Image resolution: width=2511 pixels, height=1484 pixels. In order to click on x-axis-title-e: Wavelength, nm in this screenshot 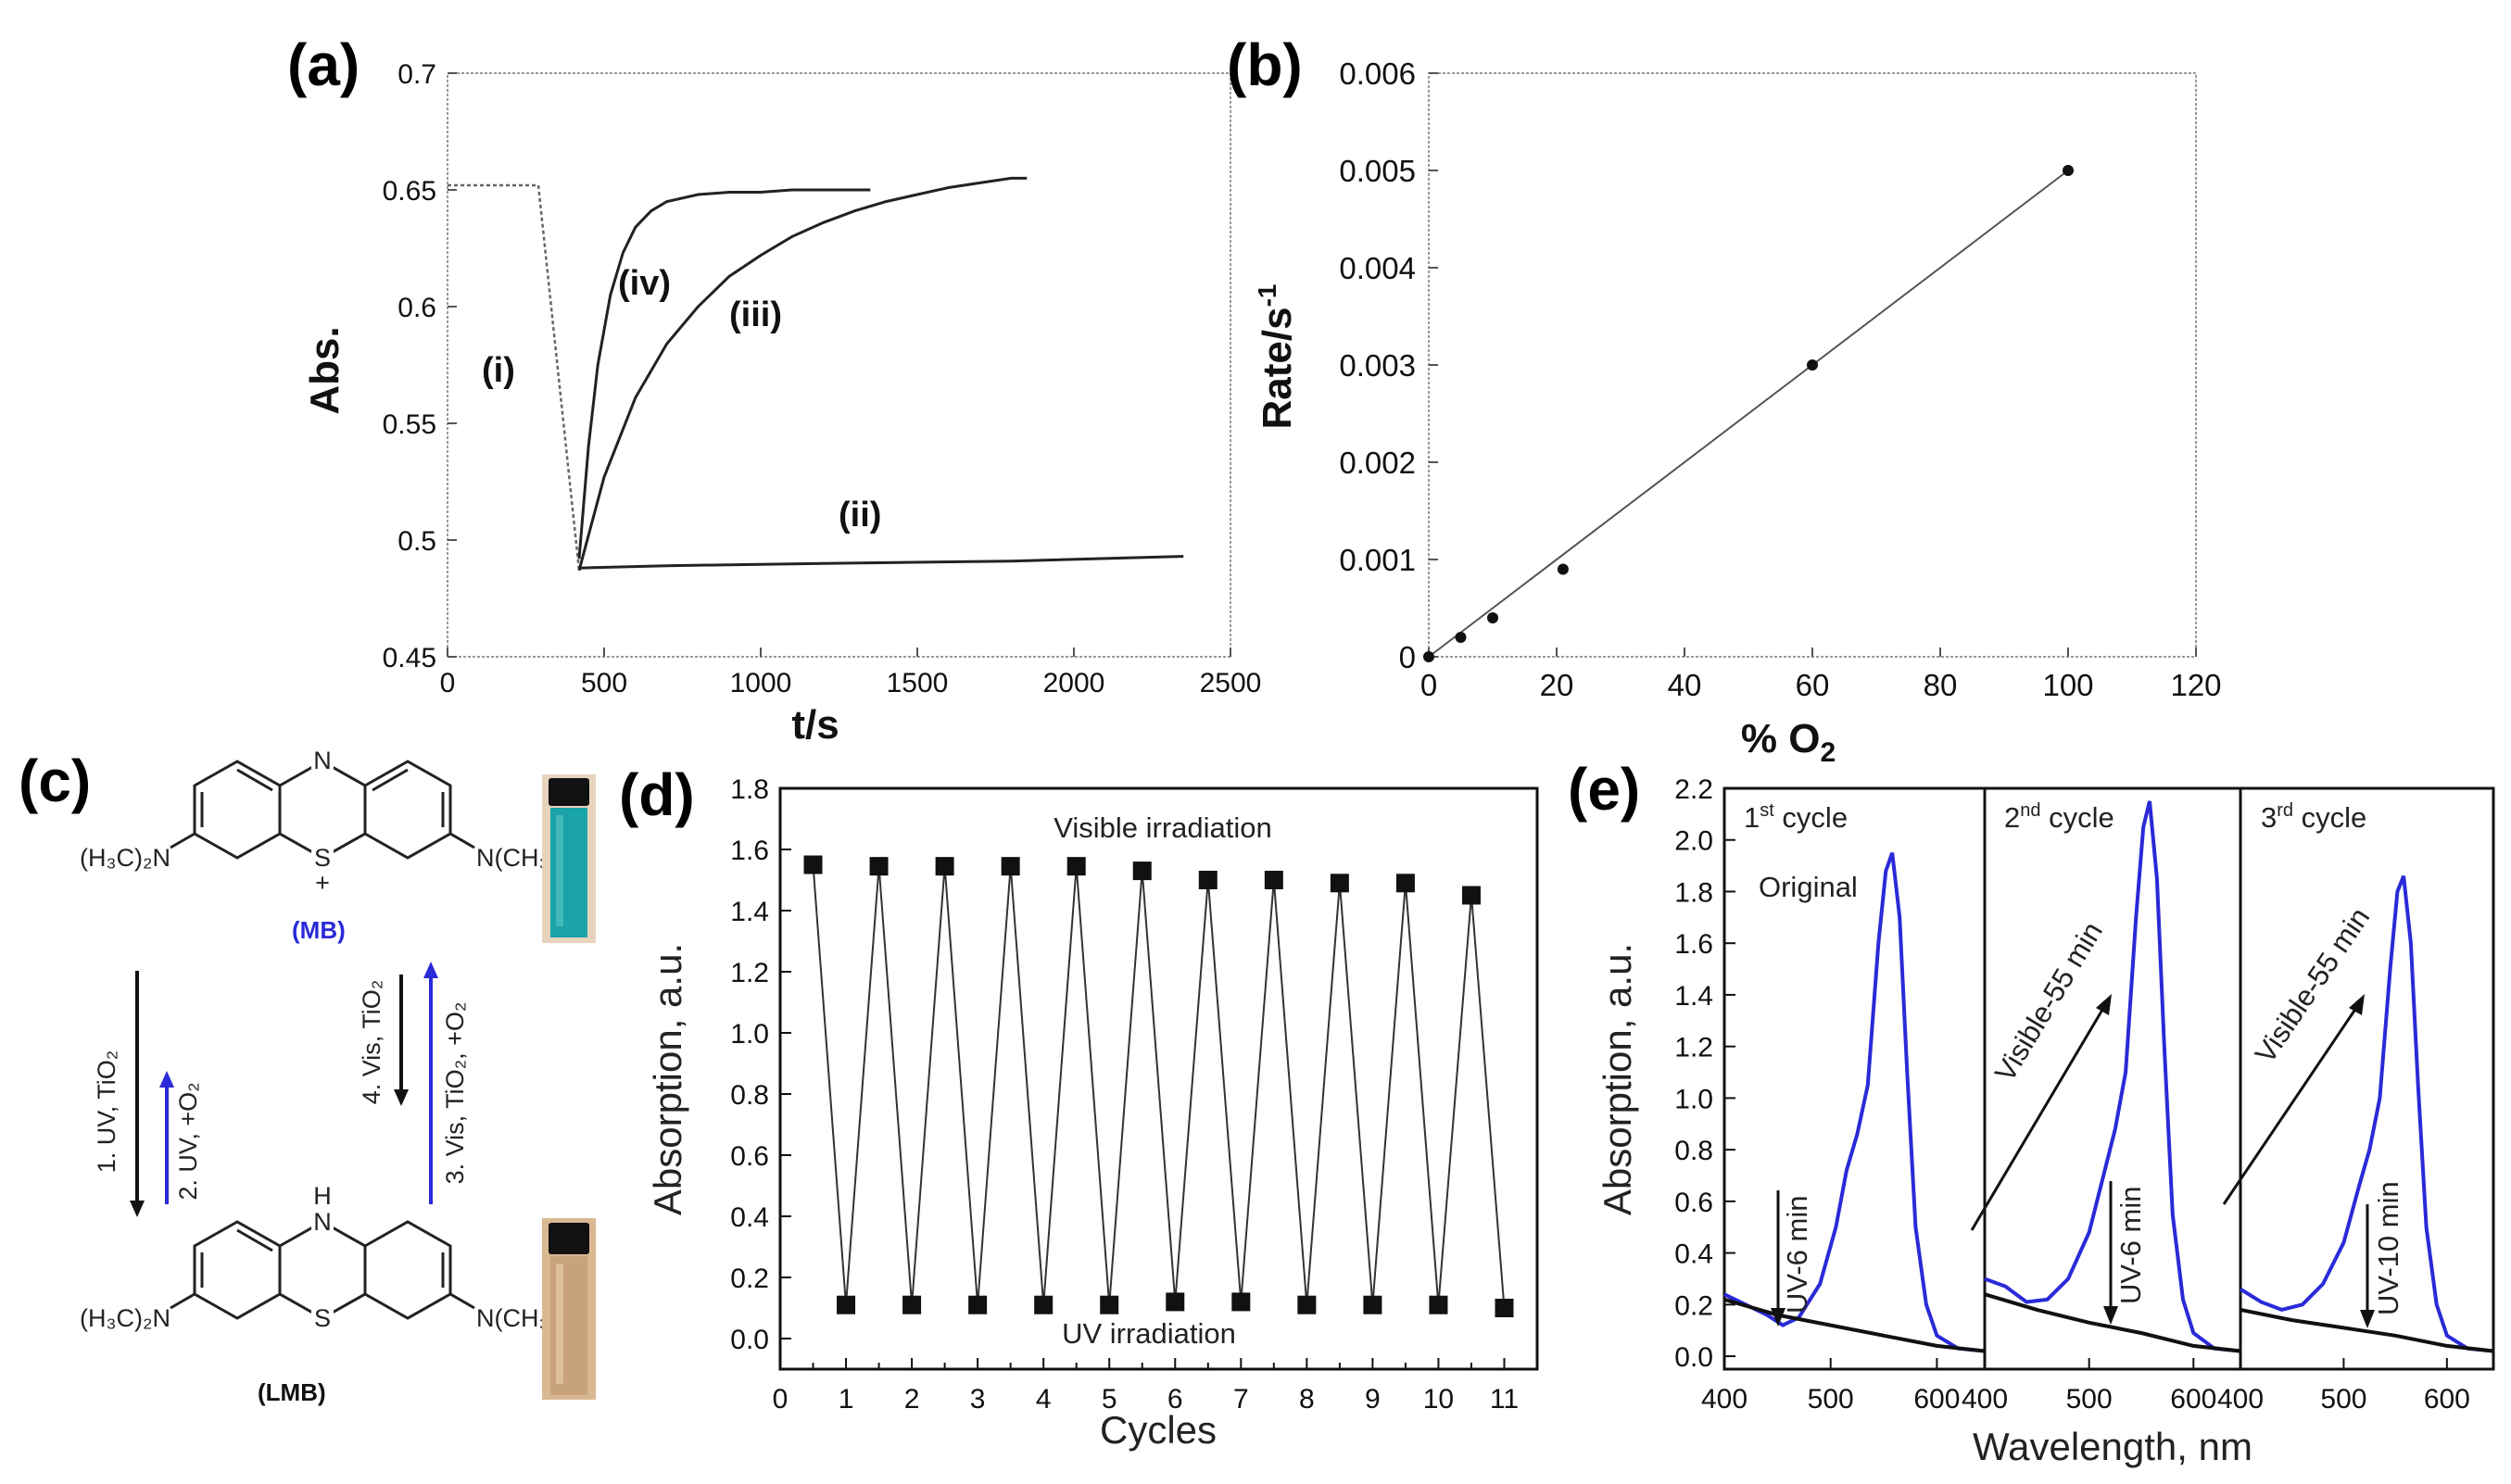, I will do `click(2112, 1446)`.